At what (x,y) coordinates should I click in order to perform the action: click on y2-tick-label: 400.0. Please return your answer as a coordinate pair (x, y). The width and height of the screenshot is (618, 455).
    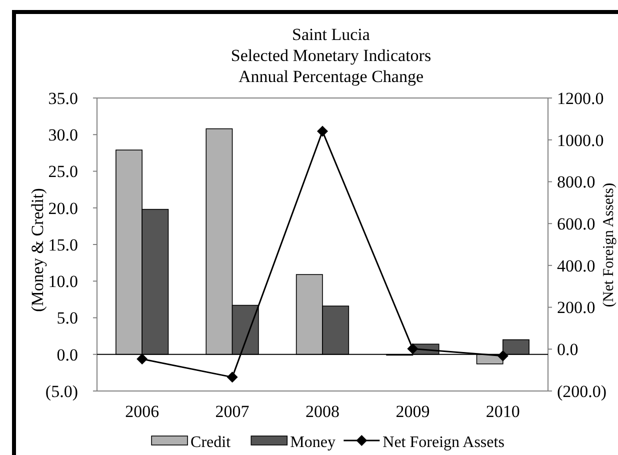
    Looking at the image, I should click on (576, 266).